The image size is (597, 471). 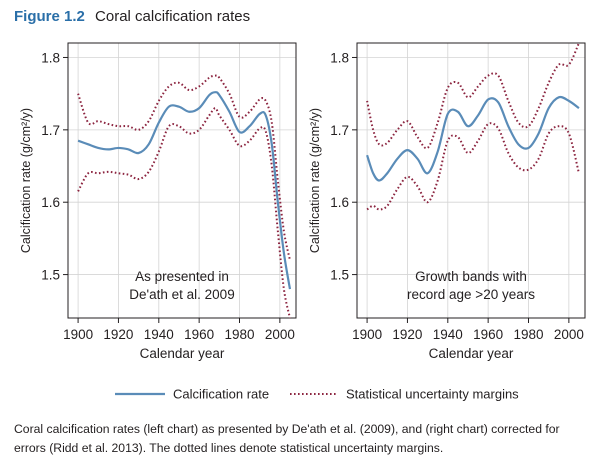 I want to click on chart-annotation-line: record age >20 years, so click(x=471, y=294).